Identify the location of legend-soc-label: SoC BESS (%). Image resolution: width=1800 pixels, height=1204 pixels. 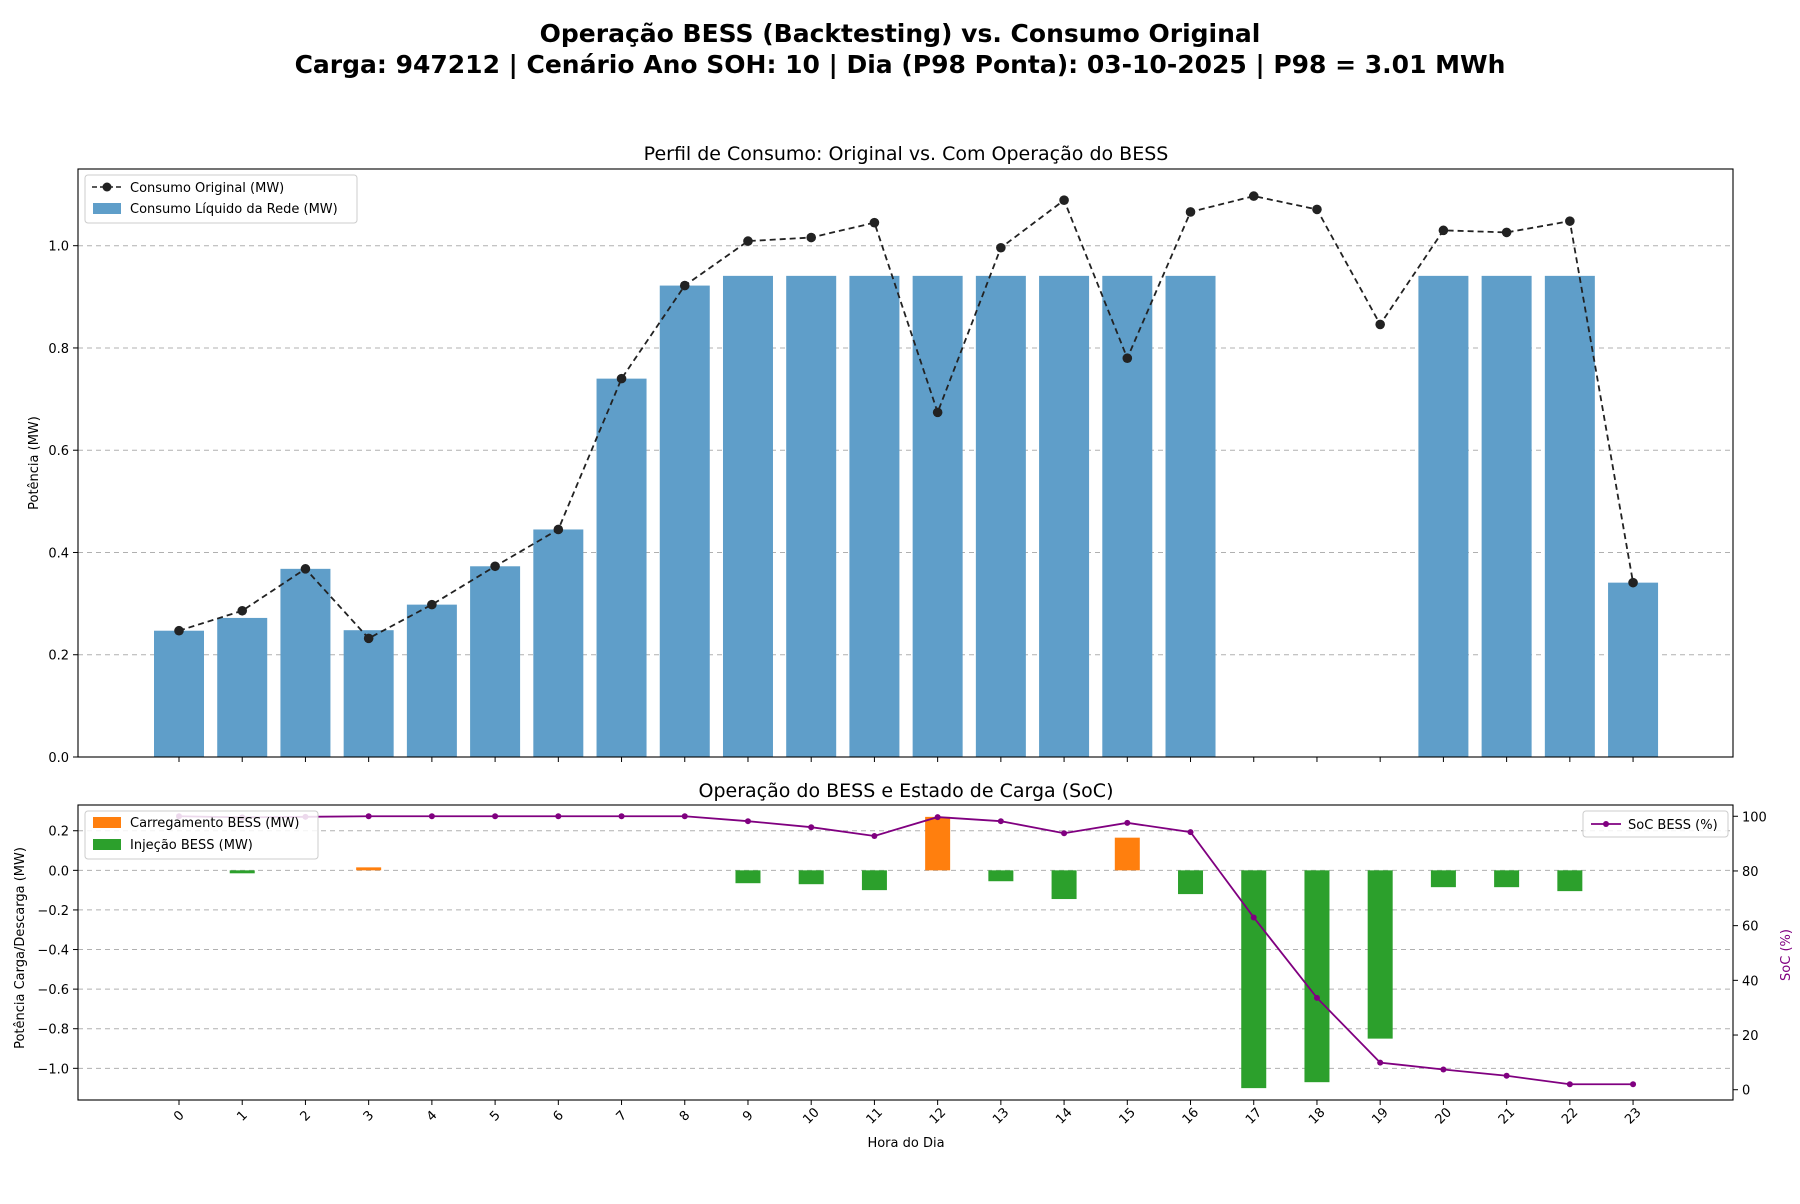
(1673, 825).